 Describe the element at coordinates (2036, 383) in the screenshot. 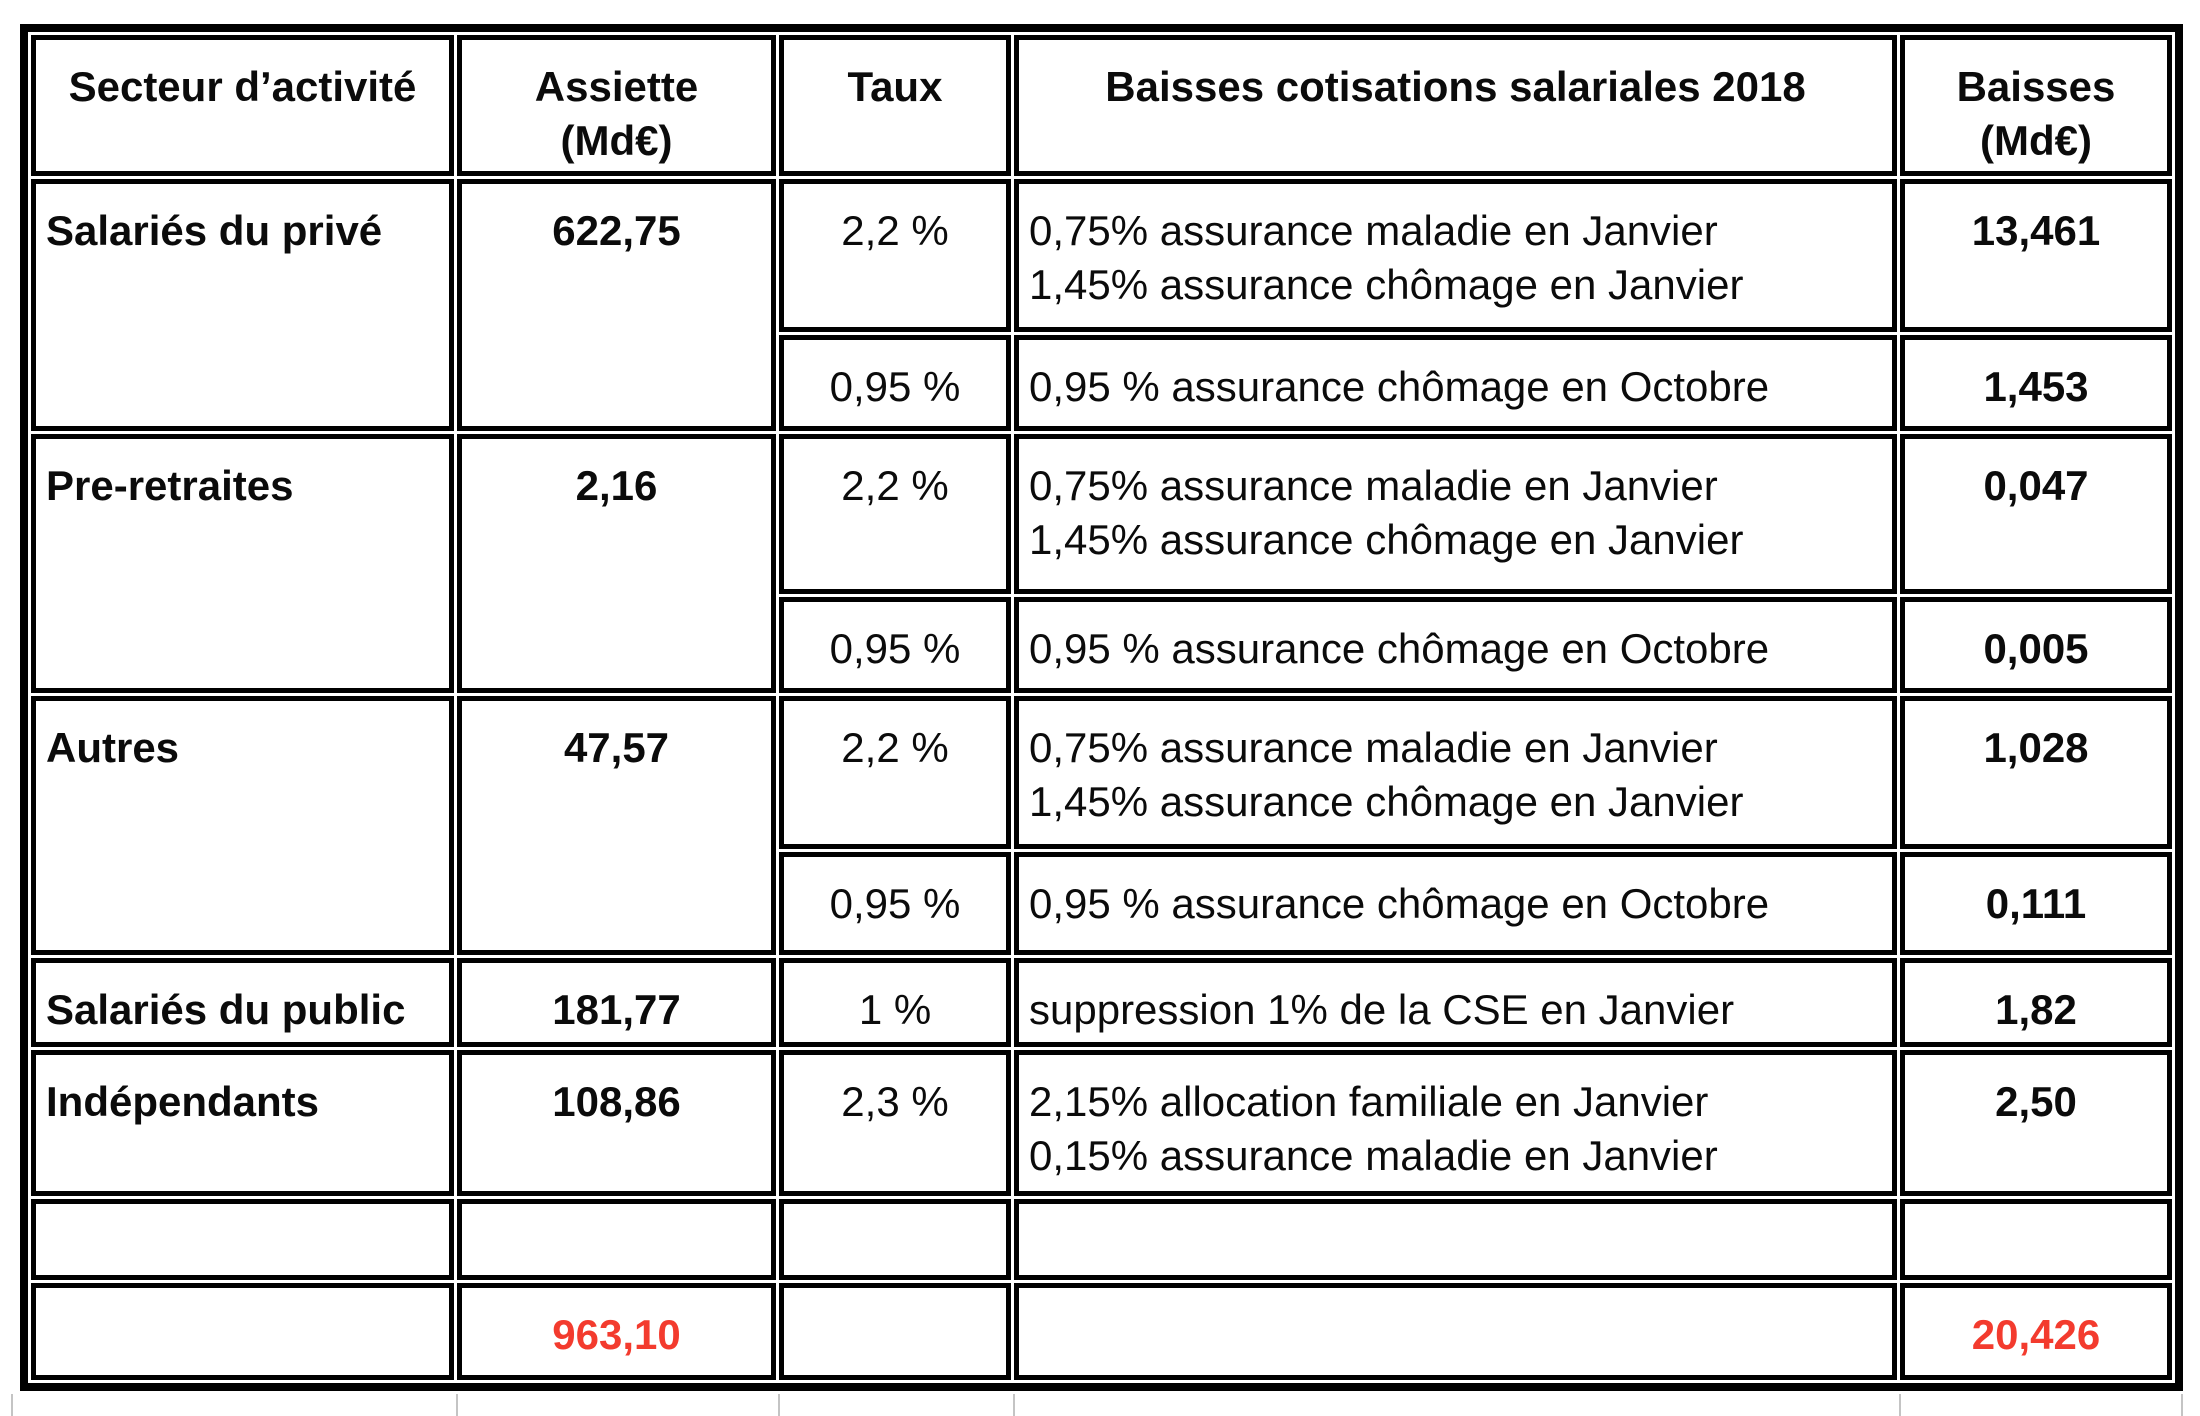

I see `cell-baisse: 1,453` at that location.